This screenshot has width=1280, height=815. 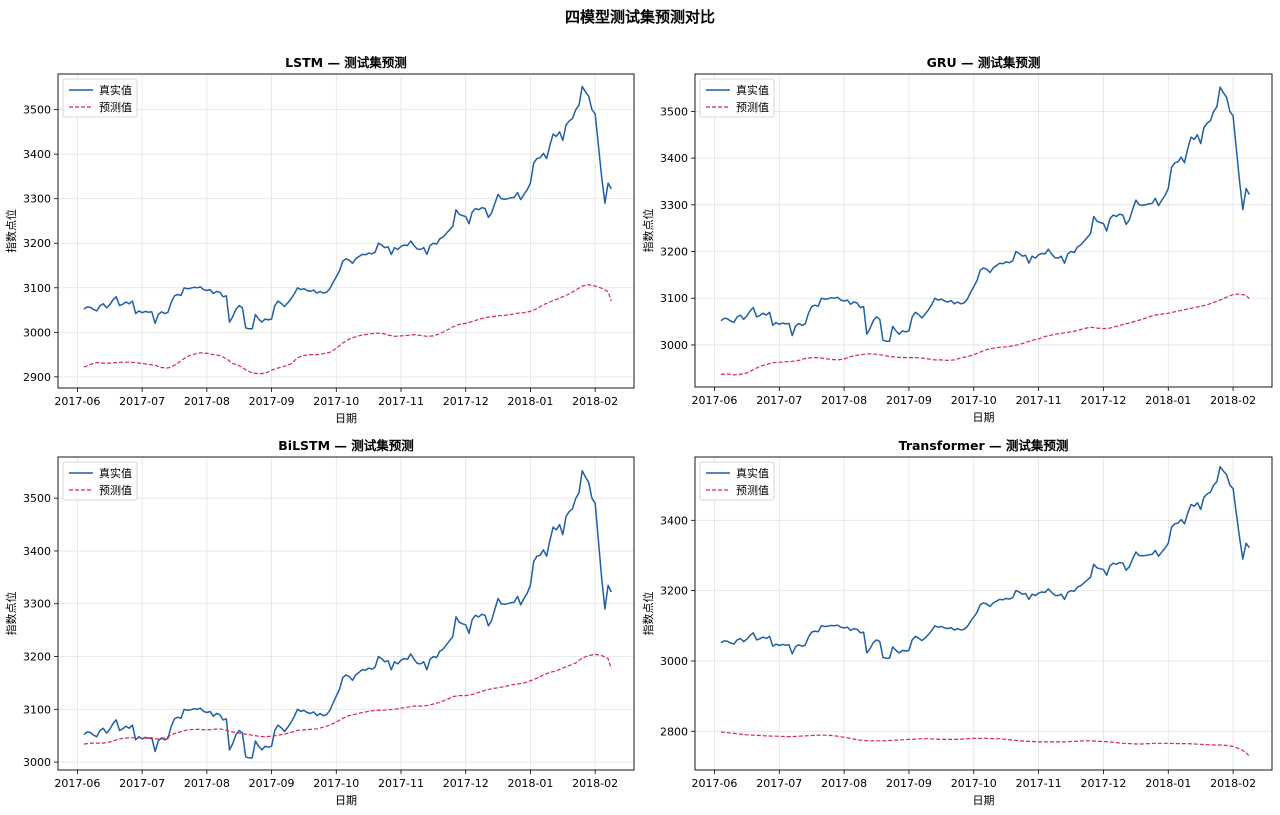 What do you see at coordinates (984, 445) in the screenshot?
I see `subplot-title: Transformer — 测试集预测` at bounding box center [984, 445].